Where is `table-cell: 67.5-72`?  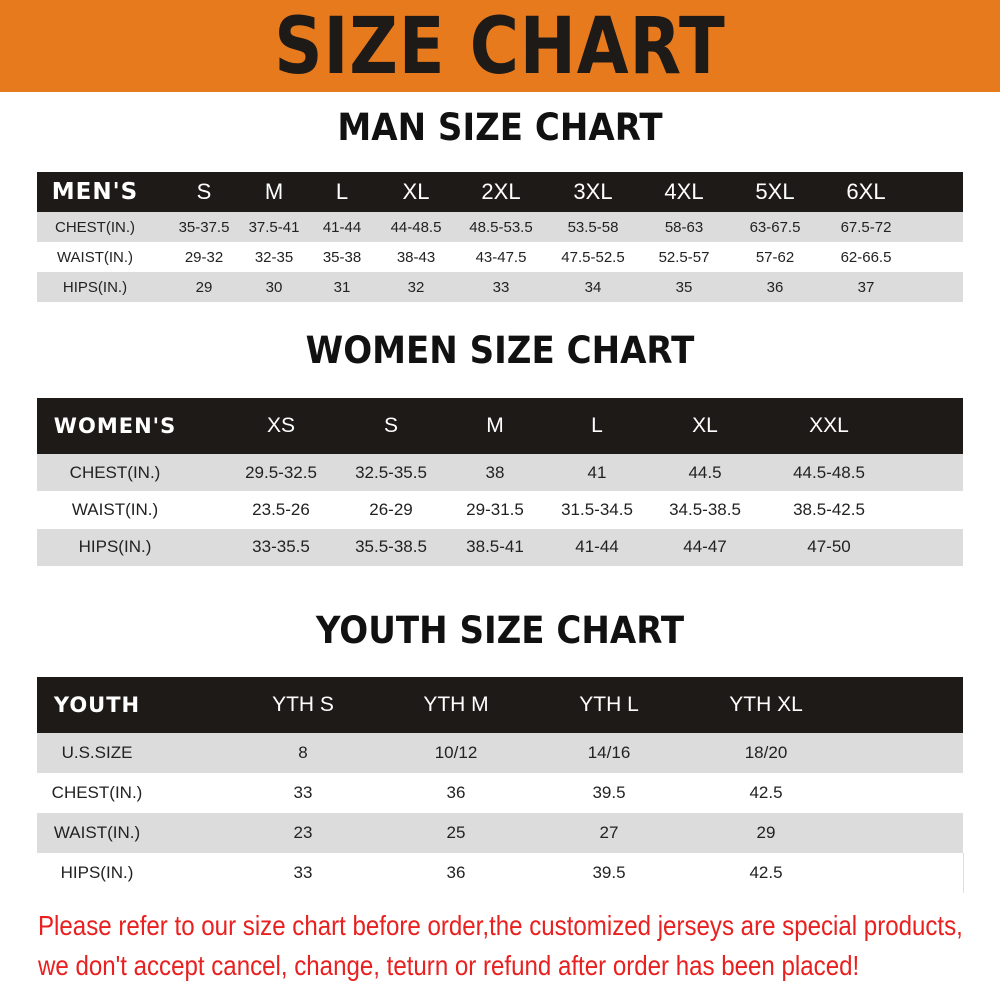 table-cell: 67.5-72 is located at coordinates (866, 227).